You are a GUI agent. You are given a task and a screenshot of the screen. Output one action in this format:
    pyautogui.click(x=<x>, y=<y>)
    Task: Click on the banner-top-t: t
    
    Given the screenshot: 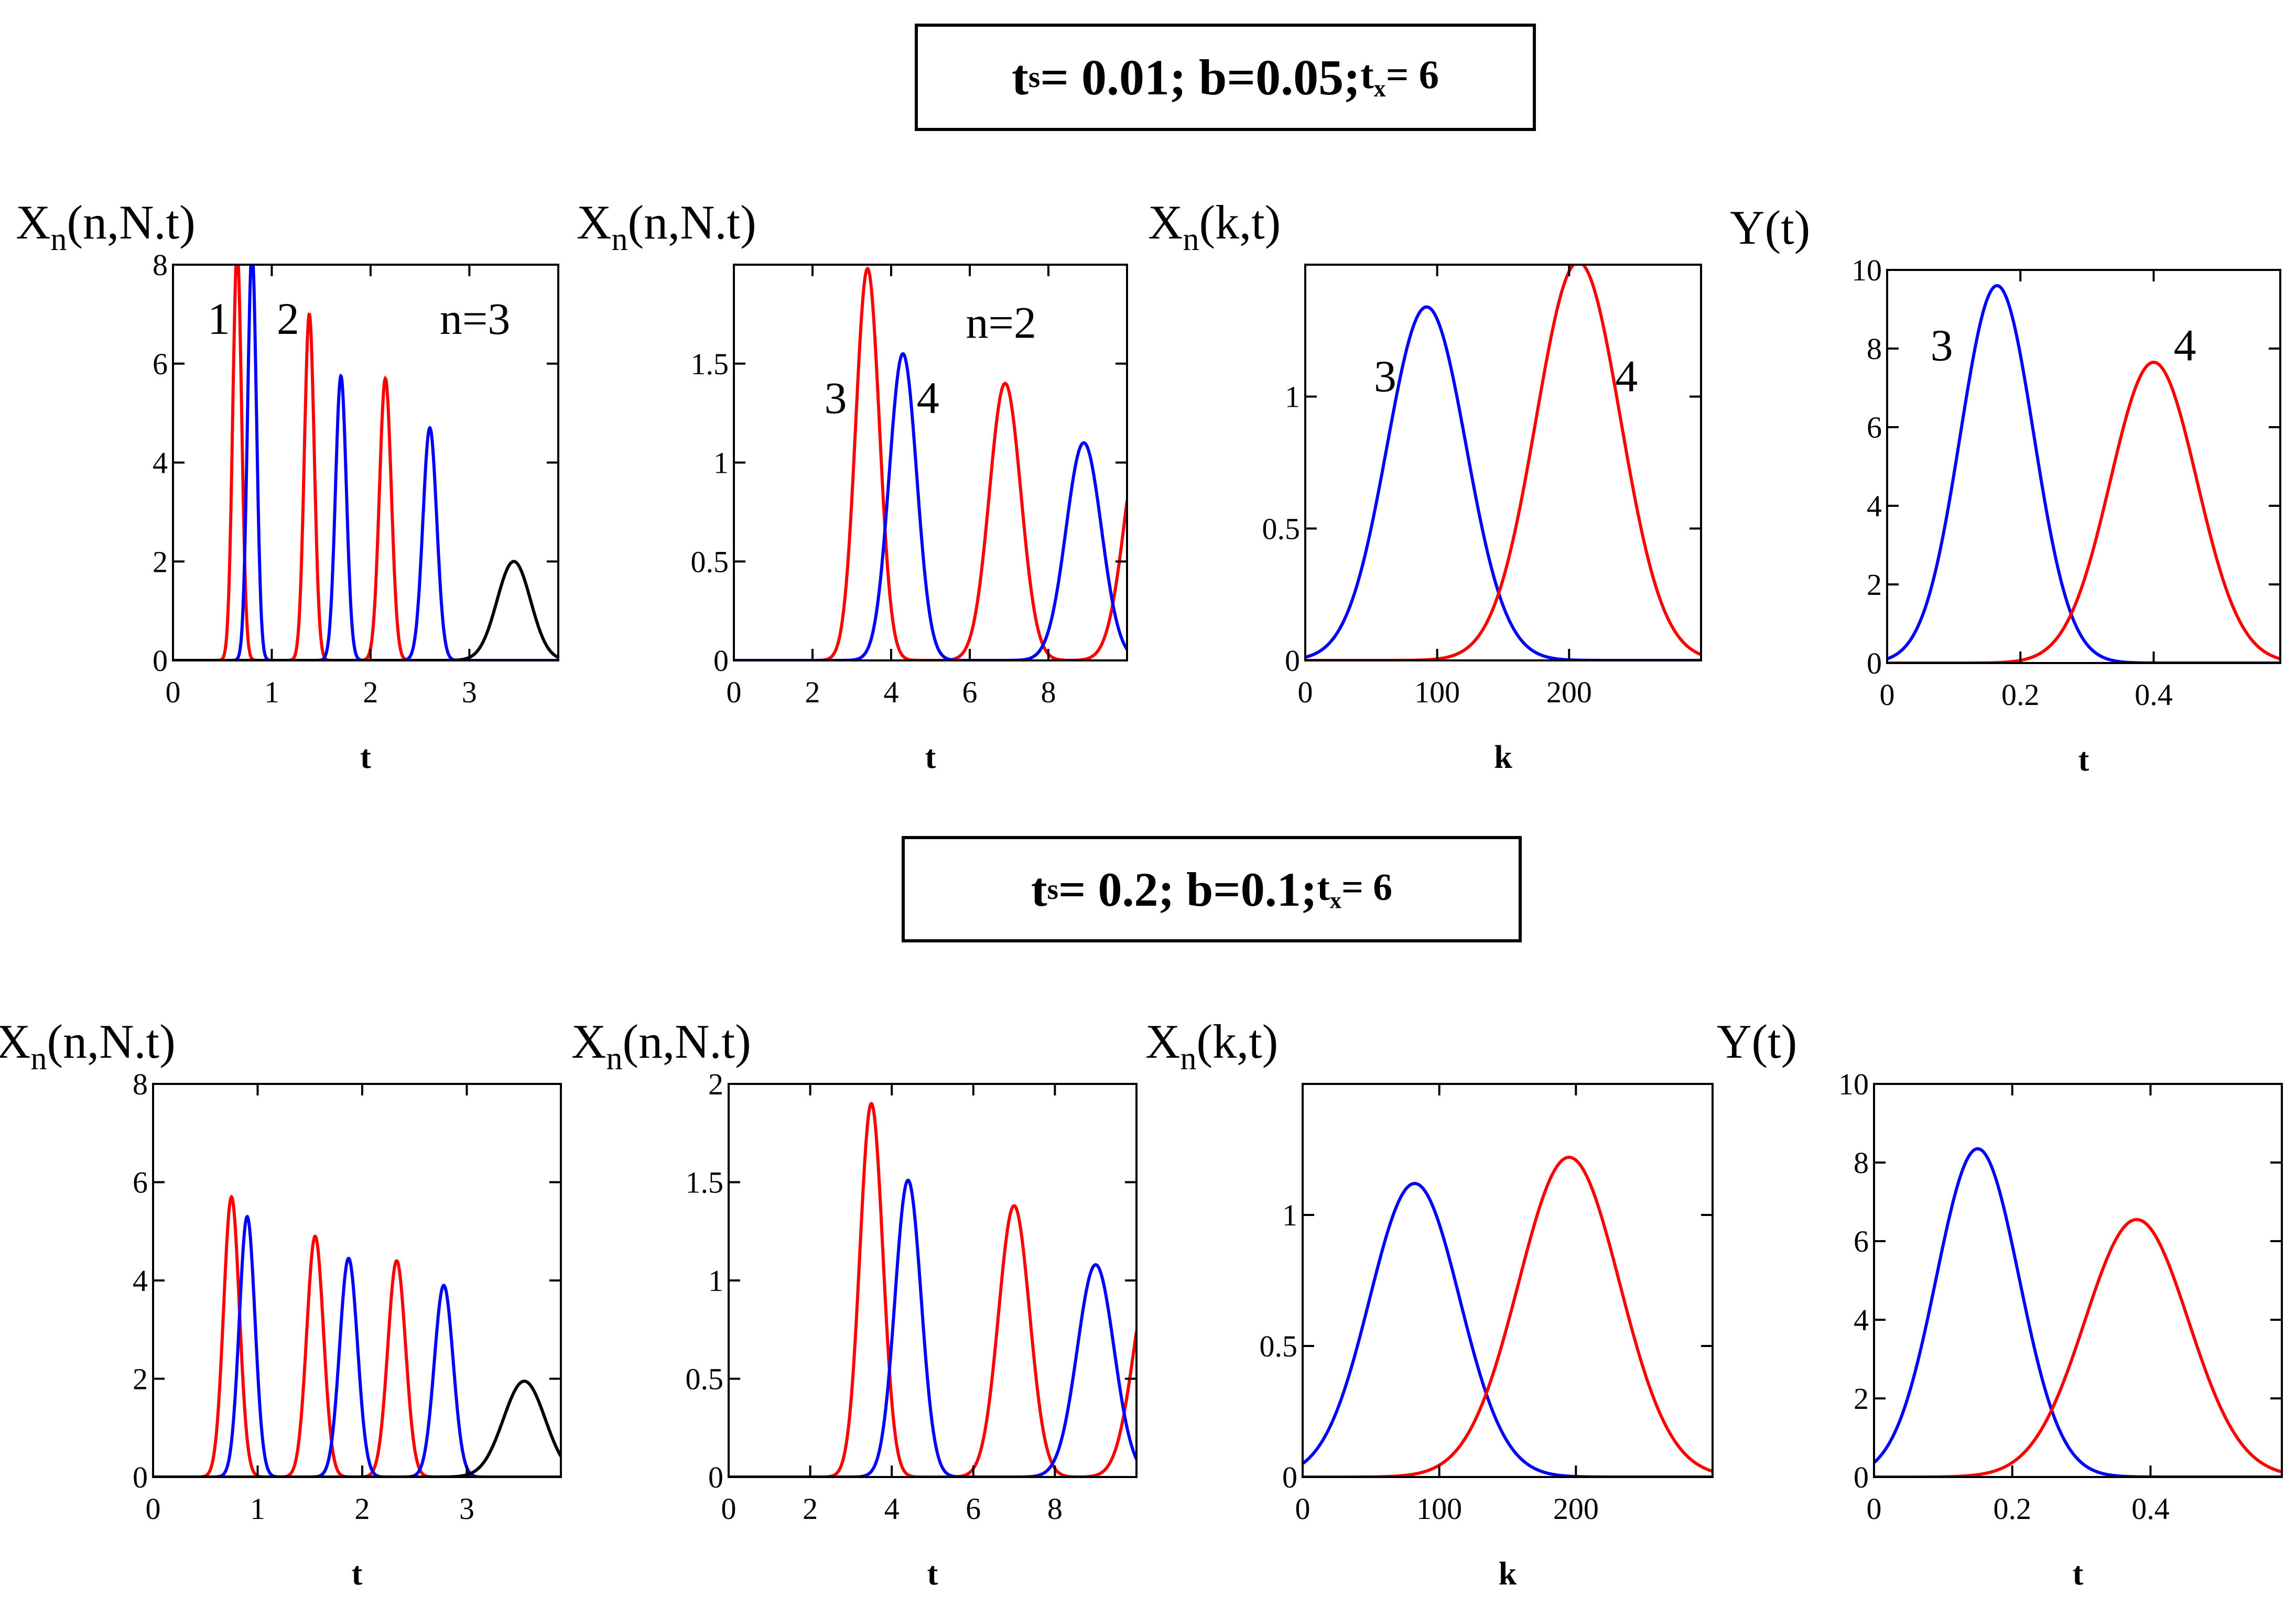 What is the action you would take?
    pyautogui.click(x=1019, y=77)
    